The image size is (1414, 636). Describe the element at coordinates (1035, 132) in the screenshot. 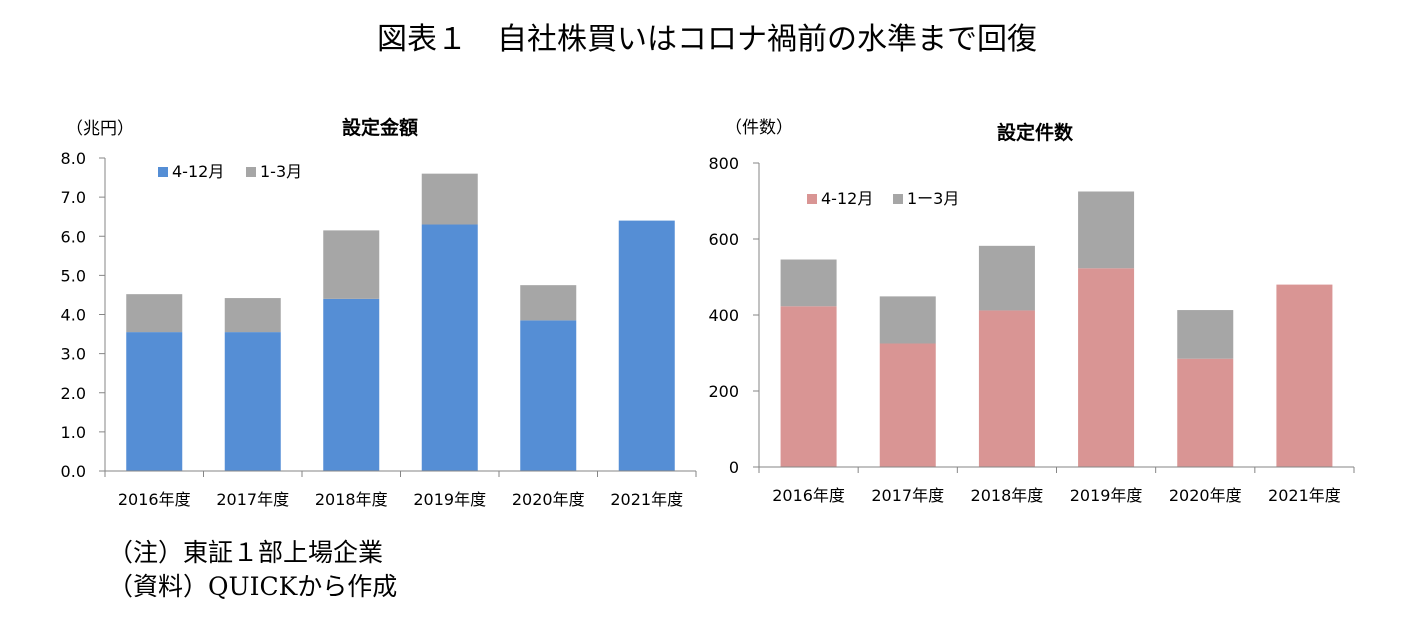

I see `chart-title: 設定件数` at that location.